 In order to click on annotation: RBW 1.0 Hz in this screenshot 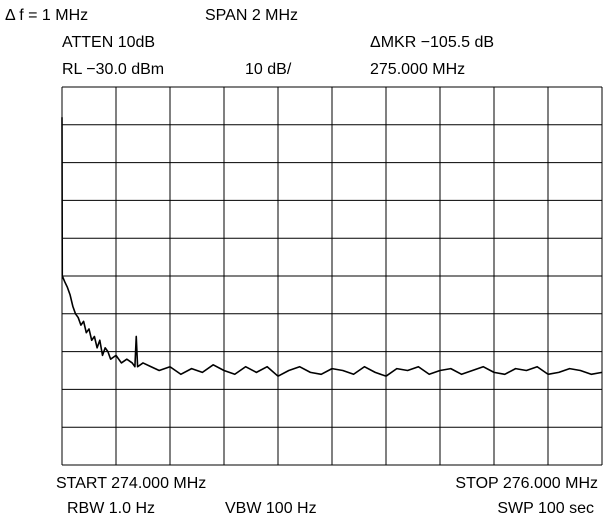, I will do `click(111, 508)`.